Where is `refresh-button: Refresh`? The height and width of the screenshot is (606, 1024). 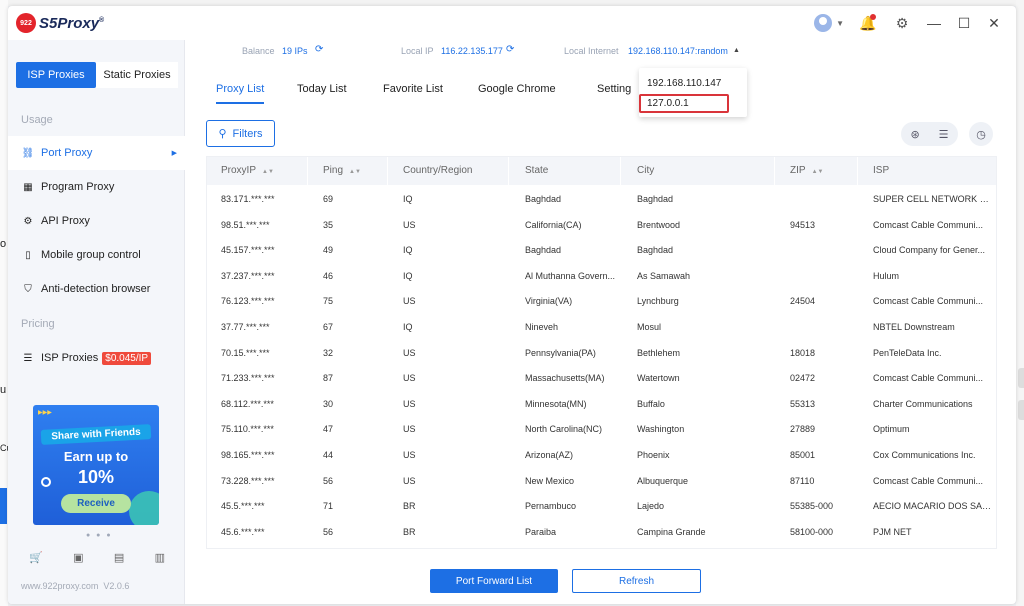 refresh-button: Refresh is located at coordinates (636, 581).